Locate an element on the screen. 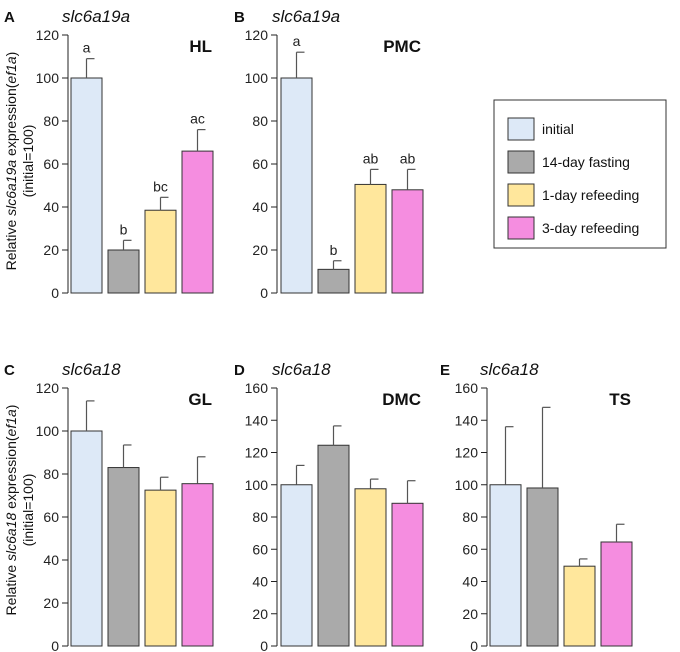 This screenshot has width=680, height=652. panel-tissue-label: PMC is located at coordinates (402, 46).